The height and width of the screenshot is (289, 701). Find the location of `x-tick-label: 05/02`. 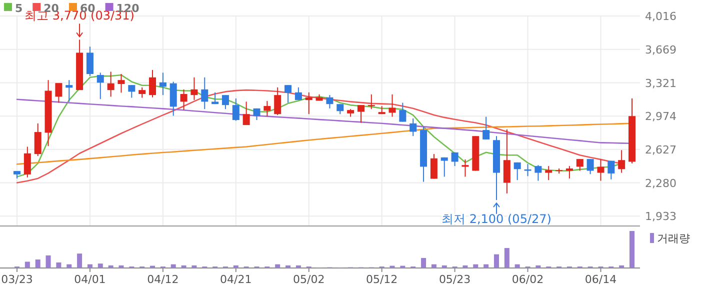

x-tick-label: 05/02 is located at coordinates (309, 279).